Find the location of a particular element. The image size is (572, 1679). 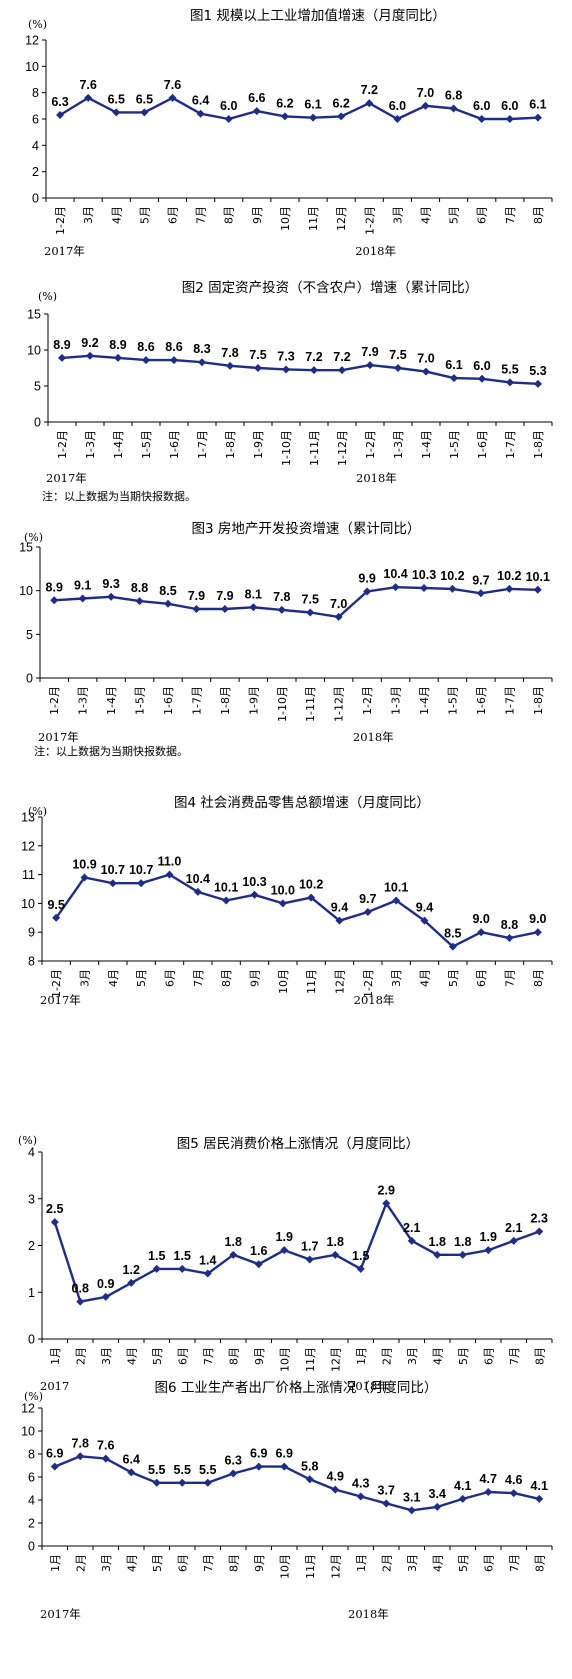

x-tick-label: 3月 is located at coordinates (397, 215).